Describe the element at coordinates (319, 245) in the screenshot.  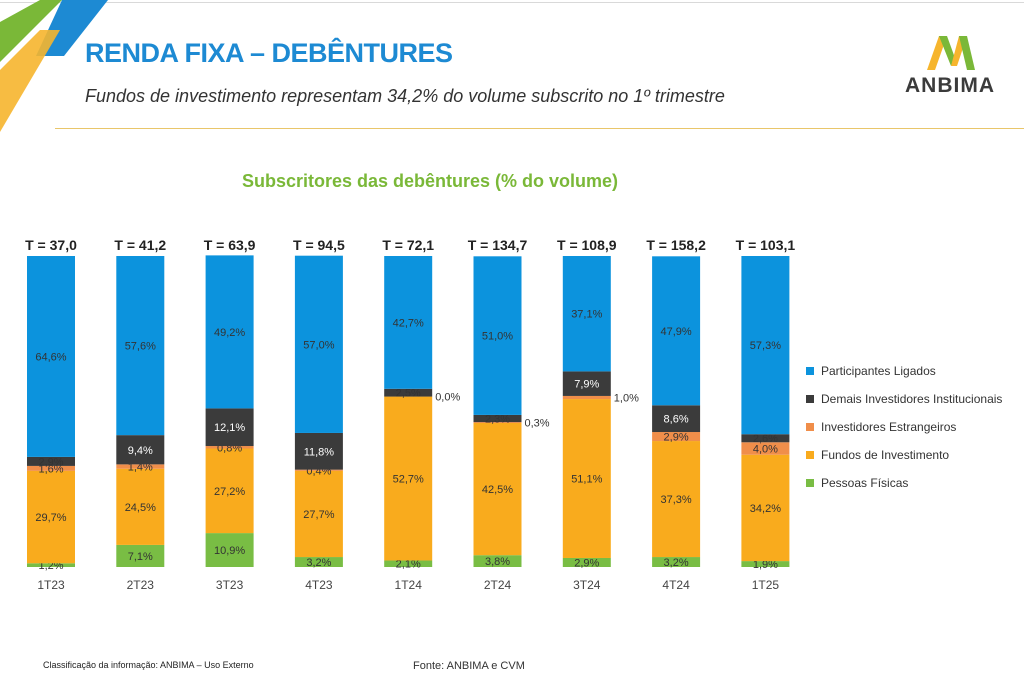
I see `total-label: T = 94,5` at that location.